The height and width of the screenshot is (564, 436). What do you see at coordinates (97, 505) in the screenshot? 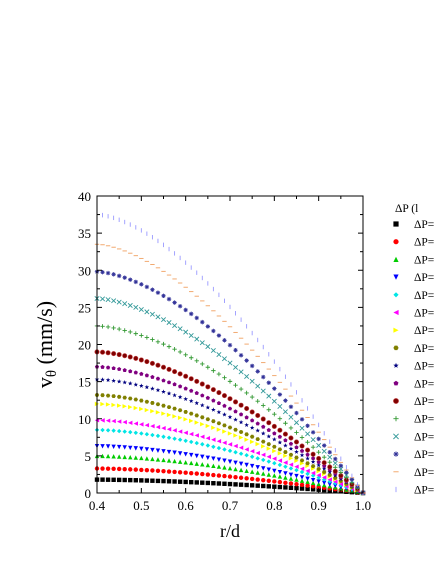
I see `x-tick-label: 0.4` at bounding box center [97, 505].